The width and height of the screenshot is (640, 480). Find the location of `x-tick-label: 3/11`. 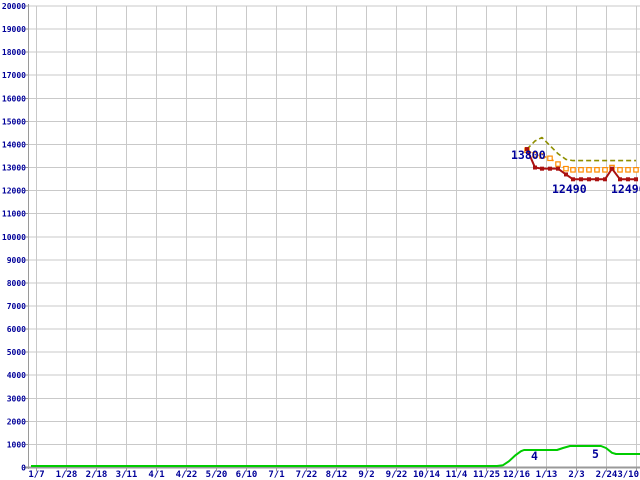

x-tick-label: 3/11 is located at coordinates (127, 475).